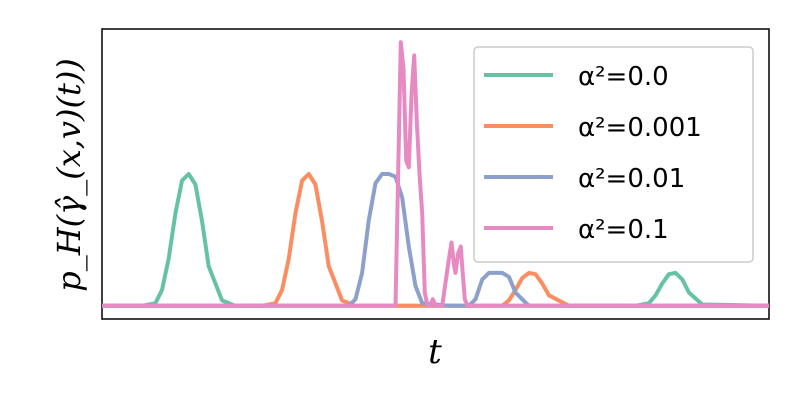 The image size is (800, 400). Describe the element at coordinates (593, 153) in the screenshot. I see `legend-items: α²=0.0 α²=0.001 α²=0.01 α²=0.1` at that location.